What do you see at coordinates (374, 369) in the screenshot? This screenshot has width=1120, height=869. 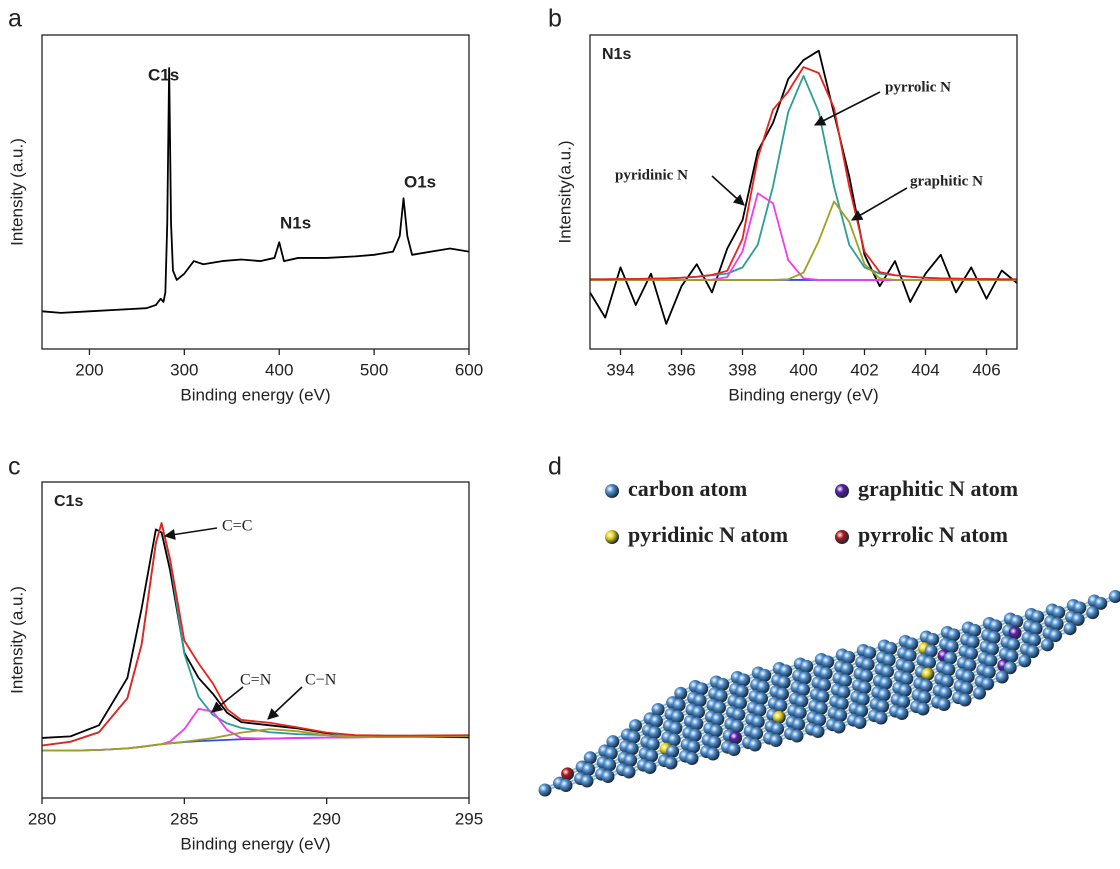 I see `x-tick-label: 500` at bounding box center [374, 369].